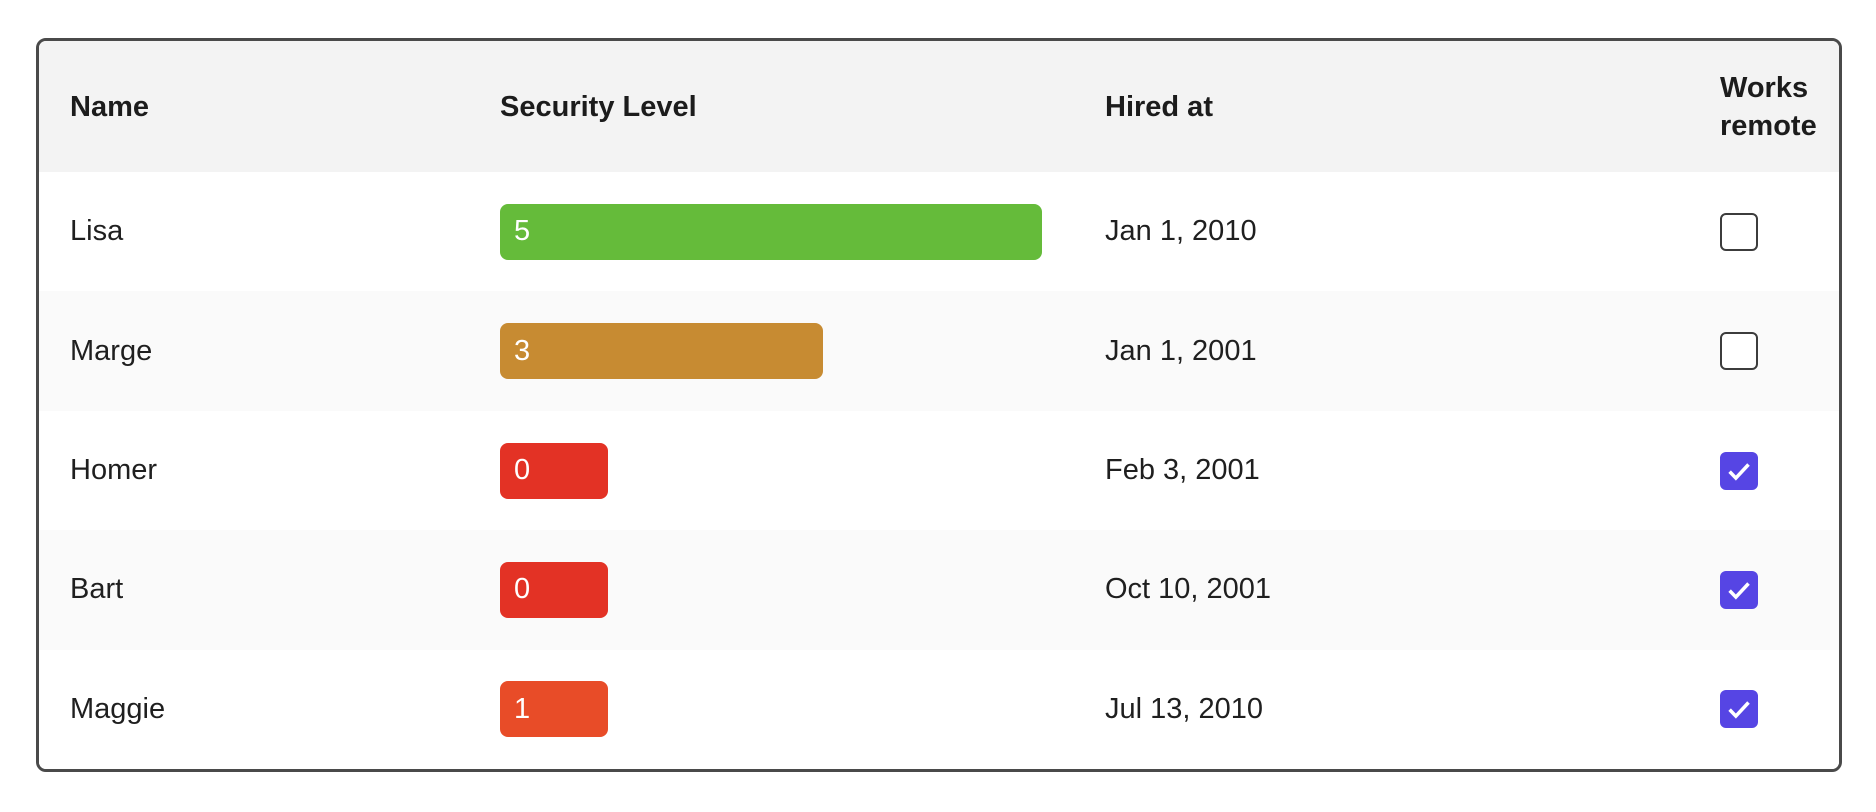  Describe the element at coordinates (97, 589) in the screenshot. I see `employee-name: Bart` at that location.